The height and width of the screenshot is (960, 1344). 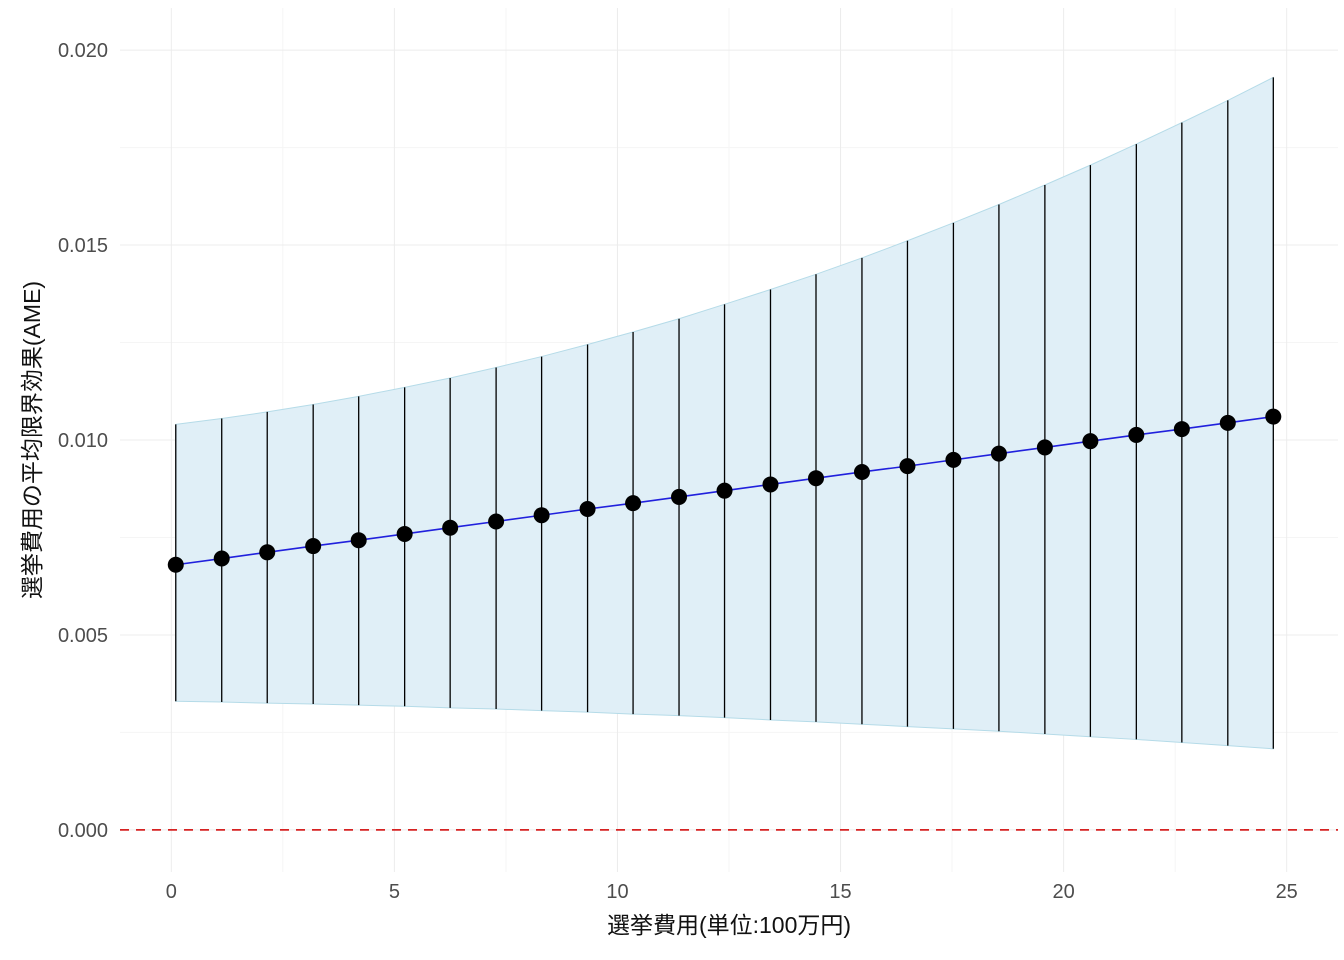 I want to click on x-tick-label: 10, so click(x=617, y=892).